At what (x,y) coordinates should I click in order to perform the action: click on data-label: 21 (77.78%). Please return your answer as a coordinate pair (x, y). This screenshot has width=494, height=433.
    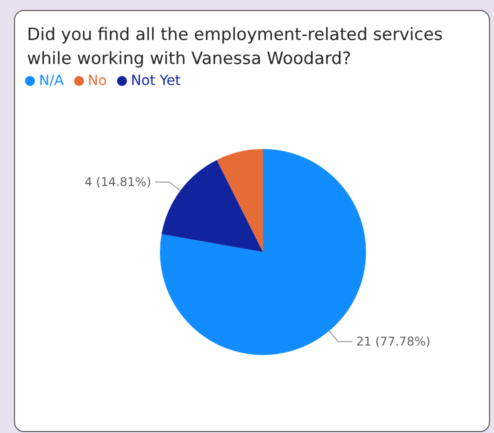
    Looking at the image, I should click on (393, 341).